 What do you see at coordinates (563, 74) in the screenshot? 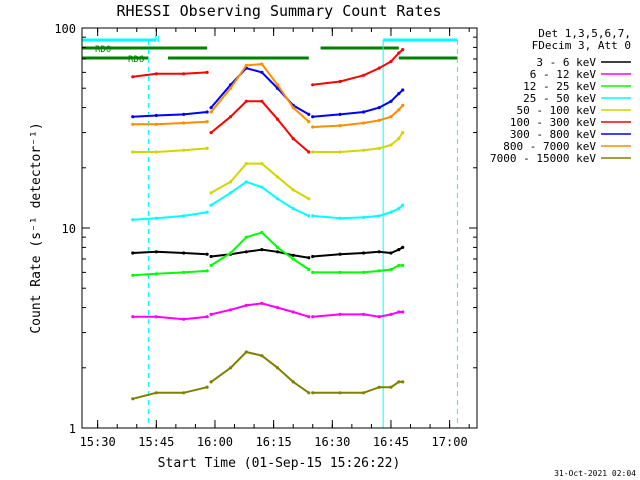
I see `legend-label: 6 - 12 keV` at bounding box center [563, 74].